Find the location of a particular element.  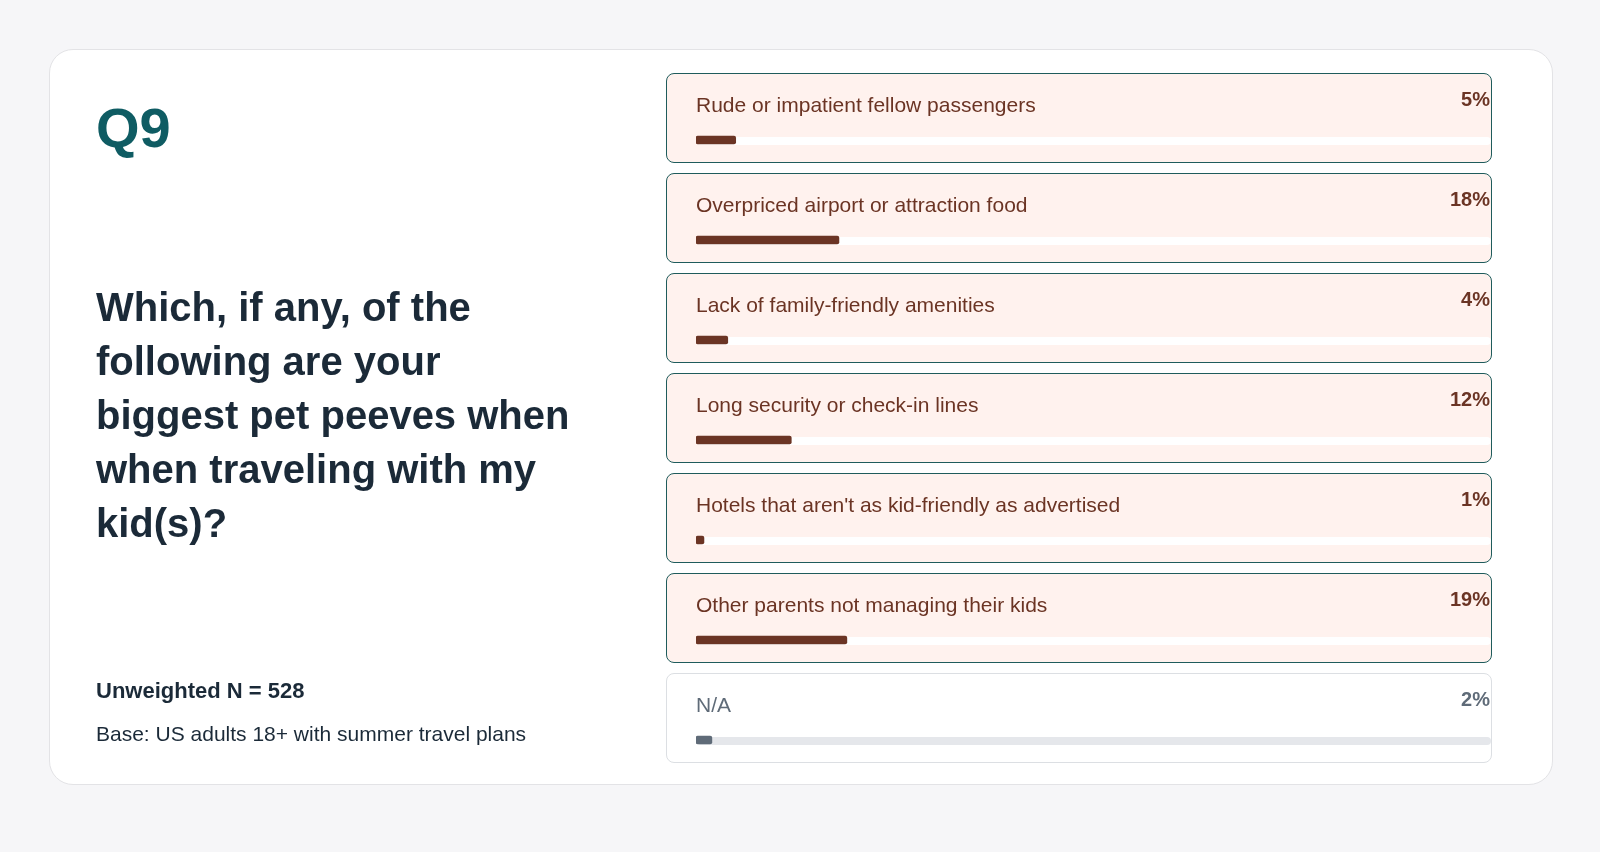

data-label: 2% is located at coordinates (1476, 698).